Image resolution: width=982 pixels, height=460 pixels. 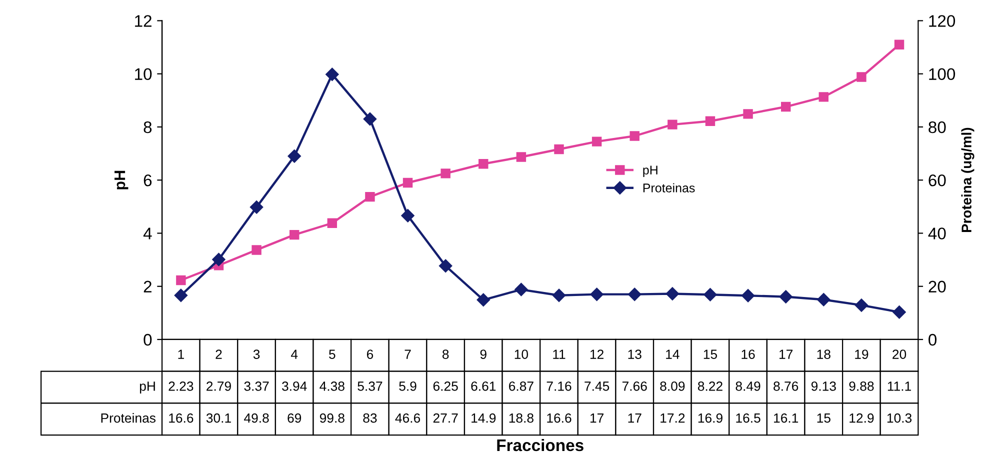 What do you see at coordinates (942, 74) in the screenshot?
I see `y2-tick-label: 100` at bounding box center [942, 74].